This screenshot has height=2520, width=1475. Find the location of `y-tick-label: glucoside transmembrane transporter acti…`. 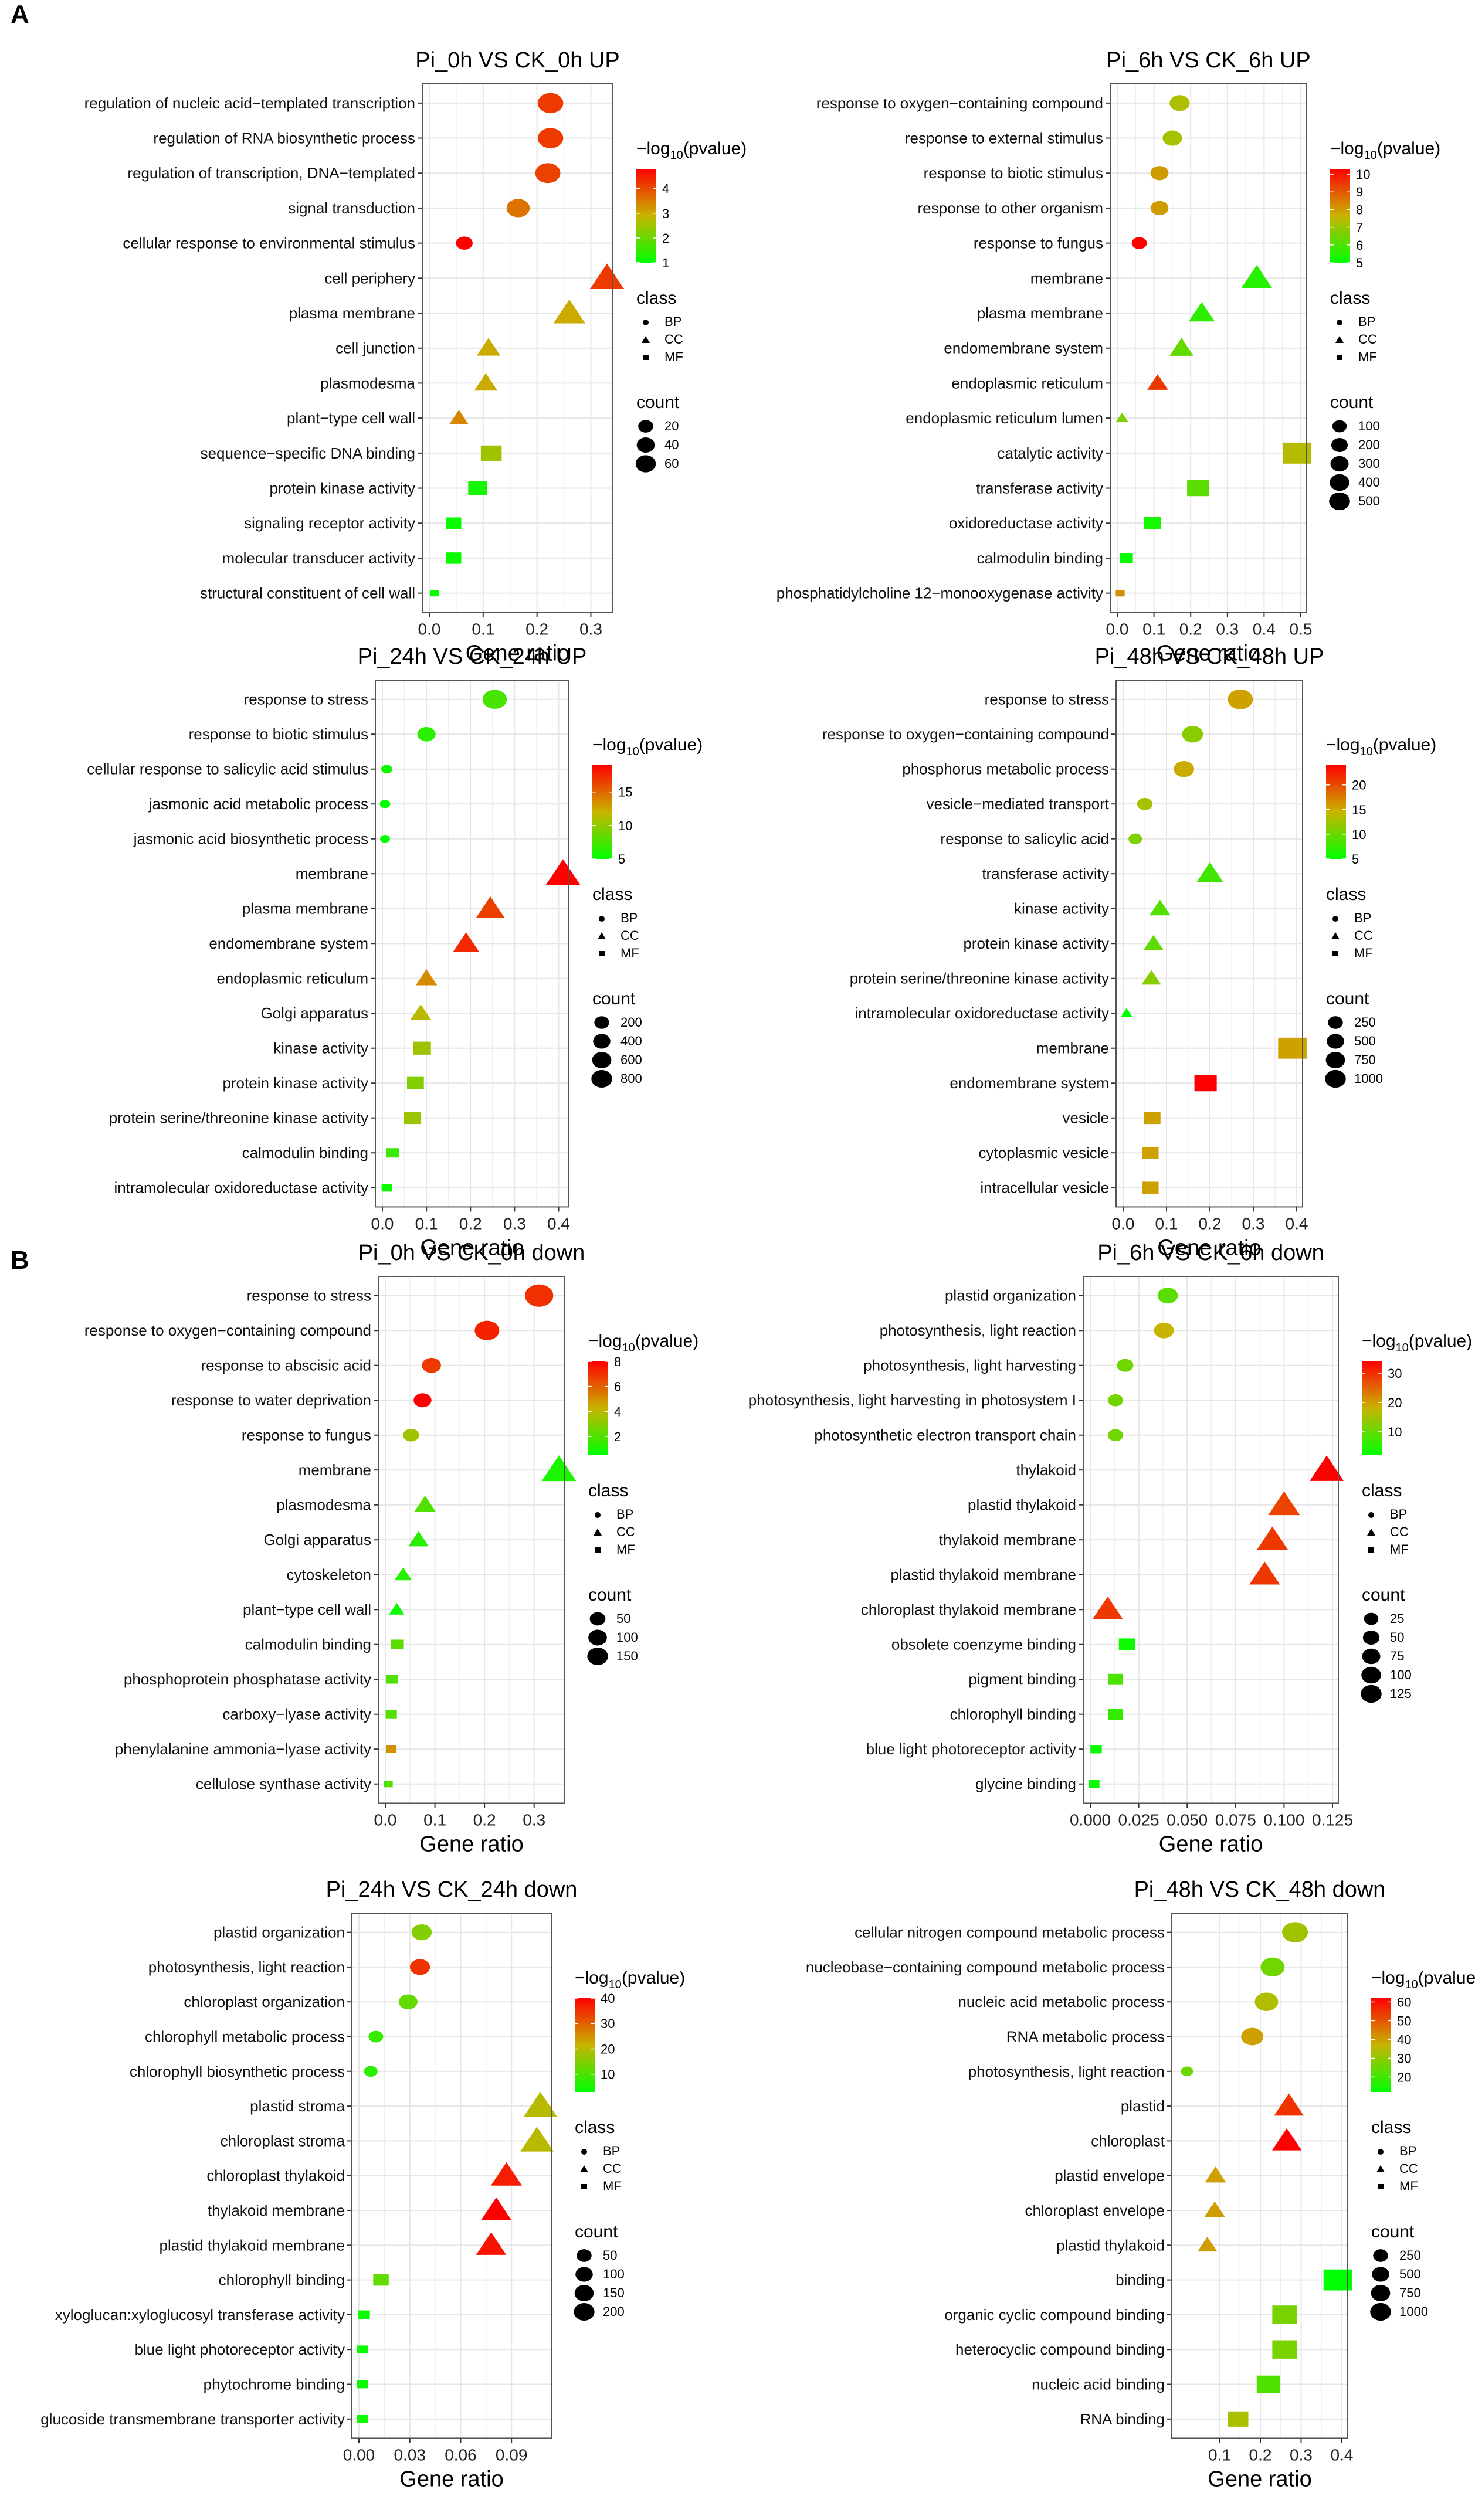

y-tick-label: glucoside transmembrane transporter acti… is located at coordinates (192, 2419).